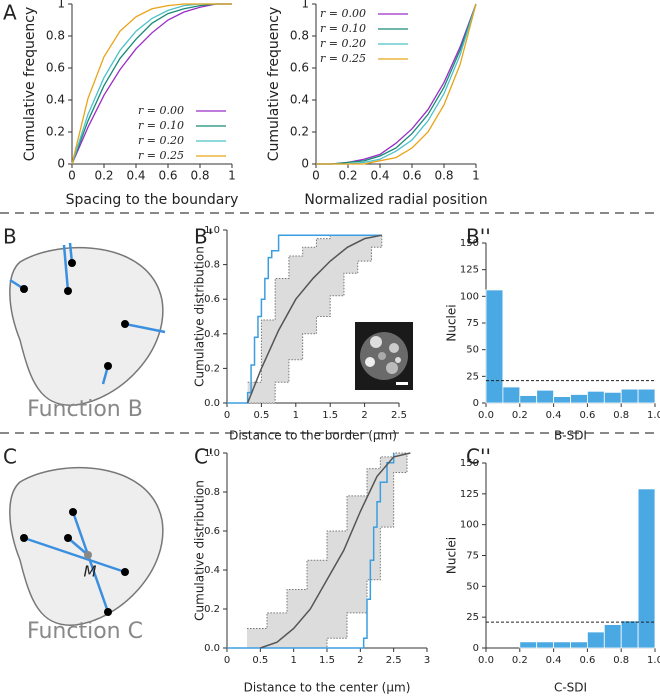  I want to click on envelope-upper, so click(314, 308).